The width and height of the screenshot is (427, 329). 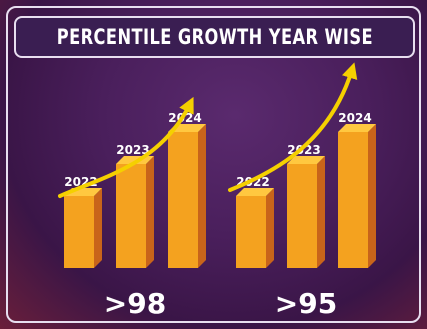 What do you see at coordinates (135, 303) in the screenshot?
I see `group-label: >98` at bounding box center [135, 303].